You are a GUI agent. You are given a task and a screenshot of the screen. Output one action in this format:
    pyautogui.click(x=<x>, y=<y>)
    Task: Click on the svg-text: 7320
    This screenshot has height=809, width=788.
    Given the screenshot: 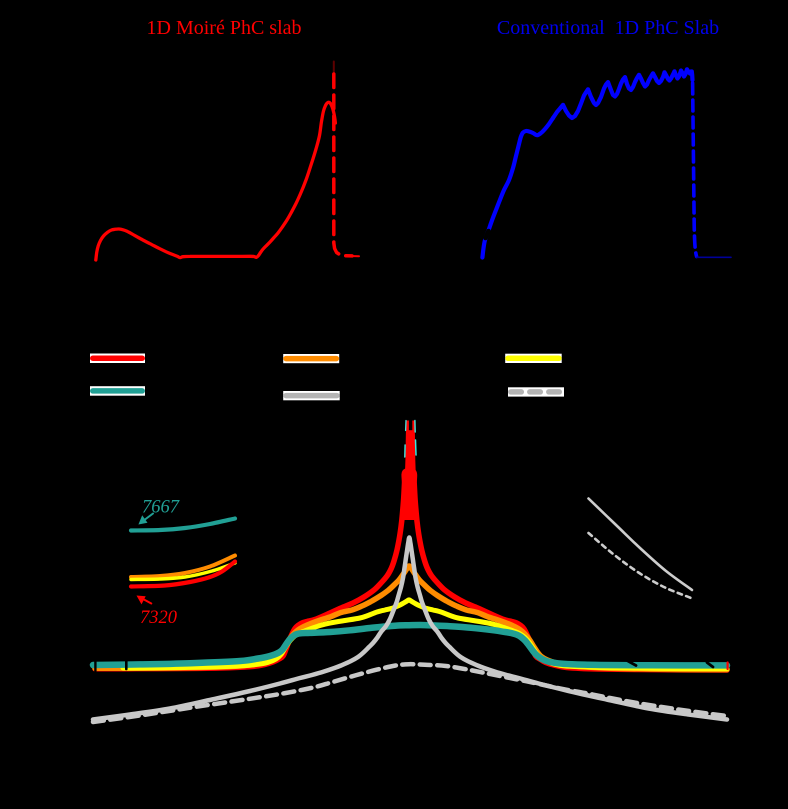 What is the action you would take?
    pyautogui.click(x=159, y=618)
    